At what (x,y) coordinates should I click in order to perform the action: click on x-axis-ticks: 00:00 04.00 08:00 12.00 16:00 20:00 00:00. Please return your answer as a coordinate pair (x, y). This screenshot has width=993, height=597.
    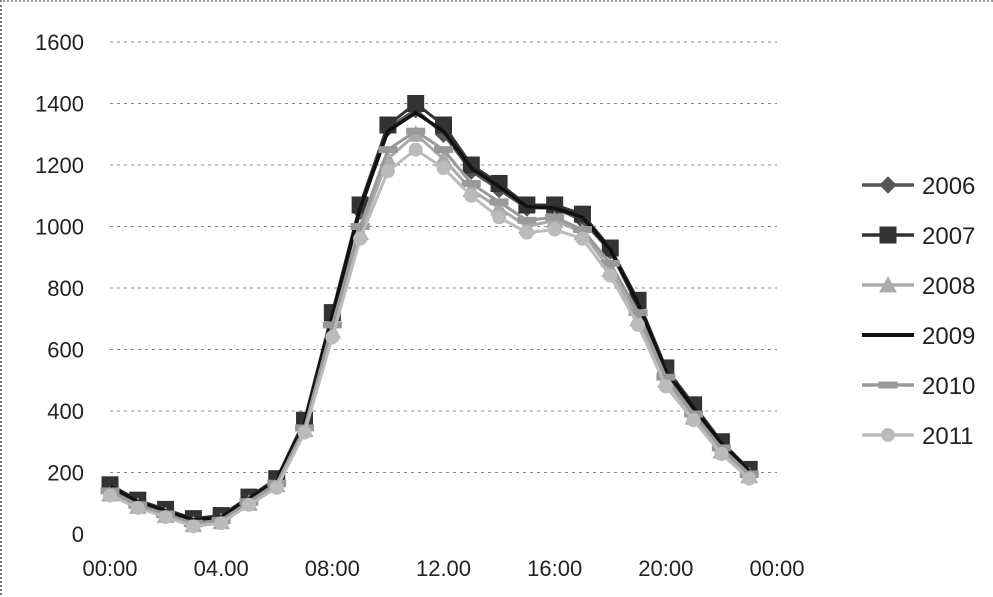
    Looking at the image, I should click on (443, 568).